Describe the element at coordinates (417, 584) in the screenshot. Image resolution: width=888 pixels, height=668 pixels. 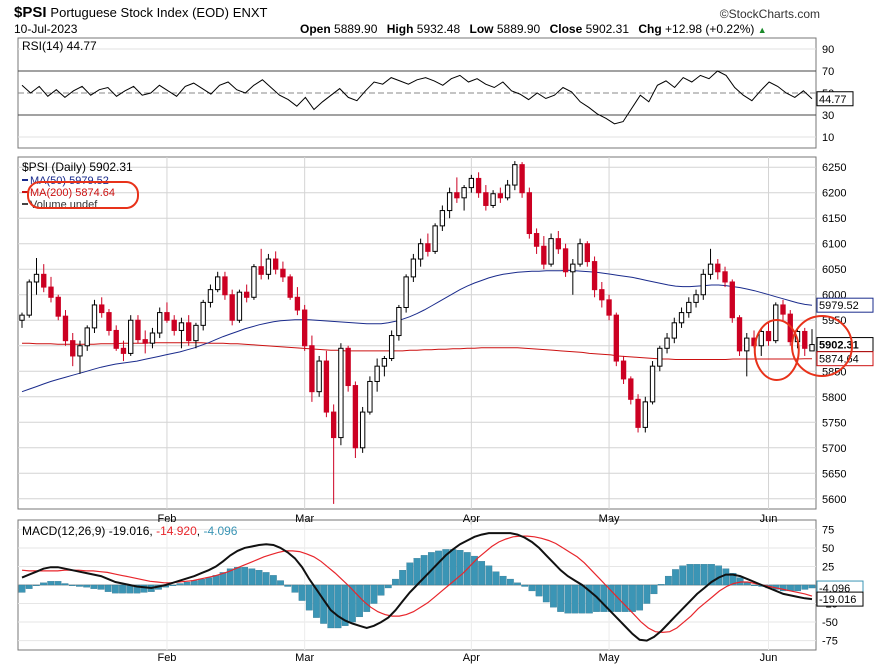
I see `signal-line` at that location.